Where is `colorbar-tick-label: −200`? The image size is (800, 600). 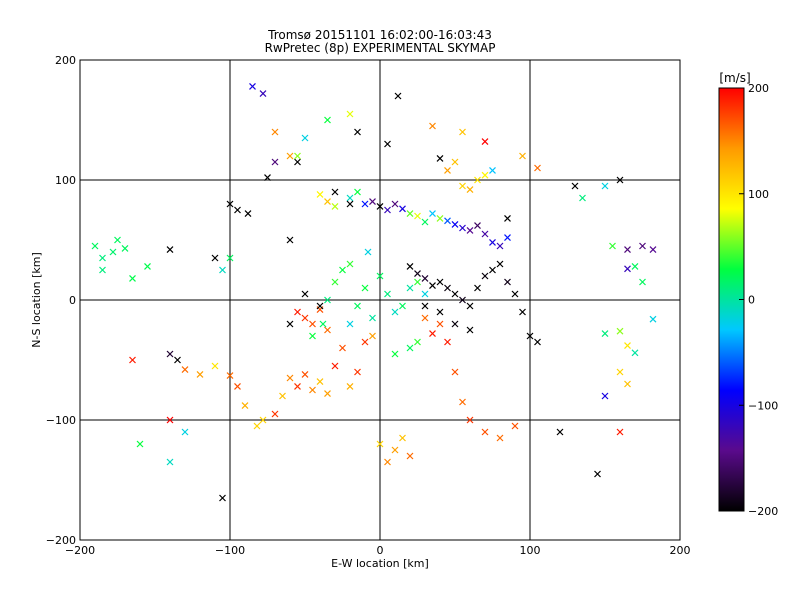
colorbar-tick-label: −200 is located at coordinates (763, 511).